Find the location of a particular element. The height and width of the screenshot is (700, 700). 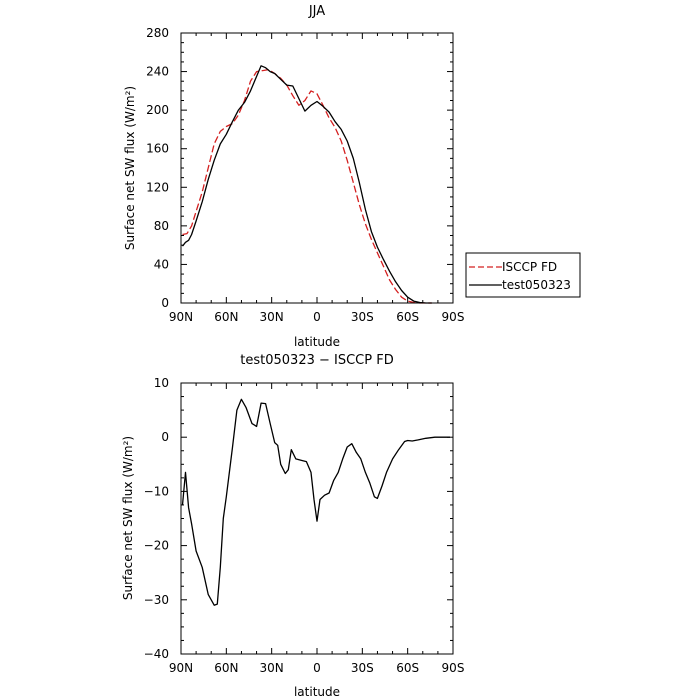

bottom-y-tick-label: 10 is located at coordinates (161, 383).